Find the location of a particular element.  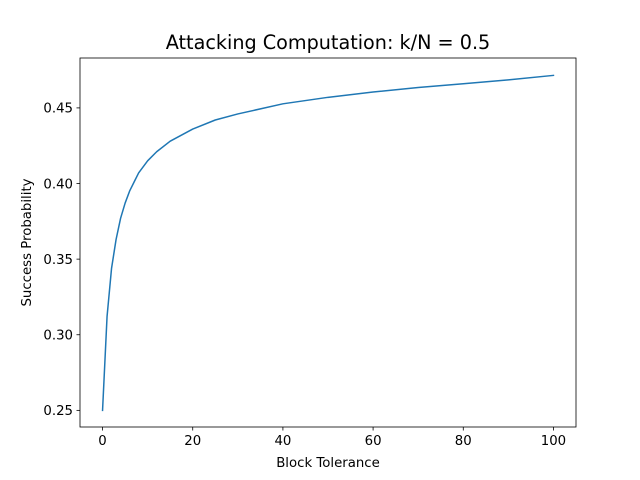

x-tick-label: 80 is located at coordinates (463, 441).